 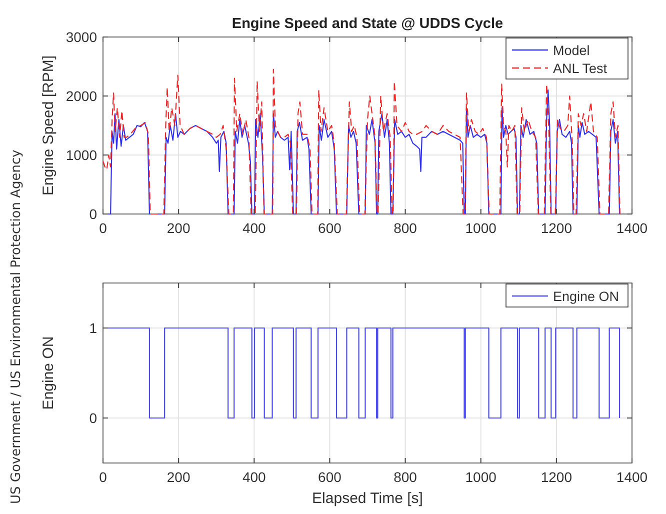 I want to click on x-axis-title: Elapsed Time [s], so click(x=367, y=498).